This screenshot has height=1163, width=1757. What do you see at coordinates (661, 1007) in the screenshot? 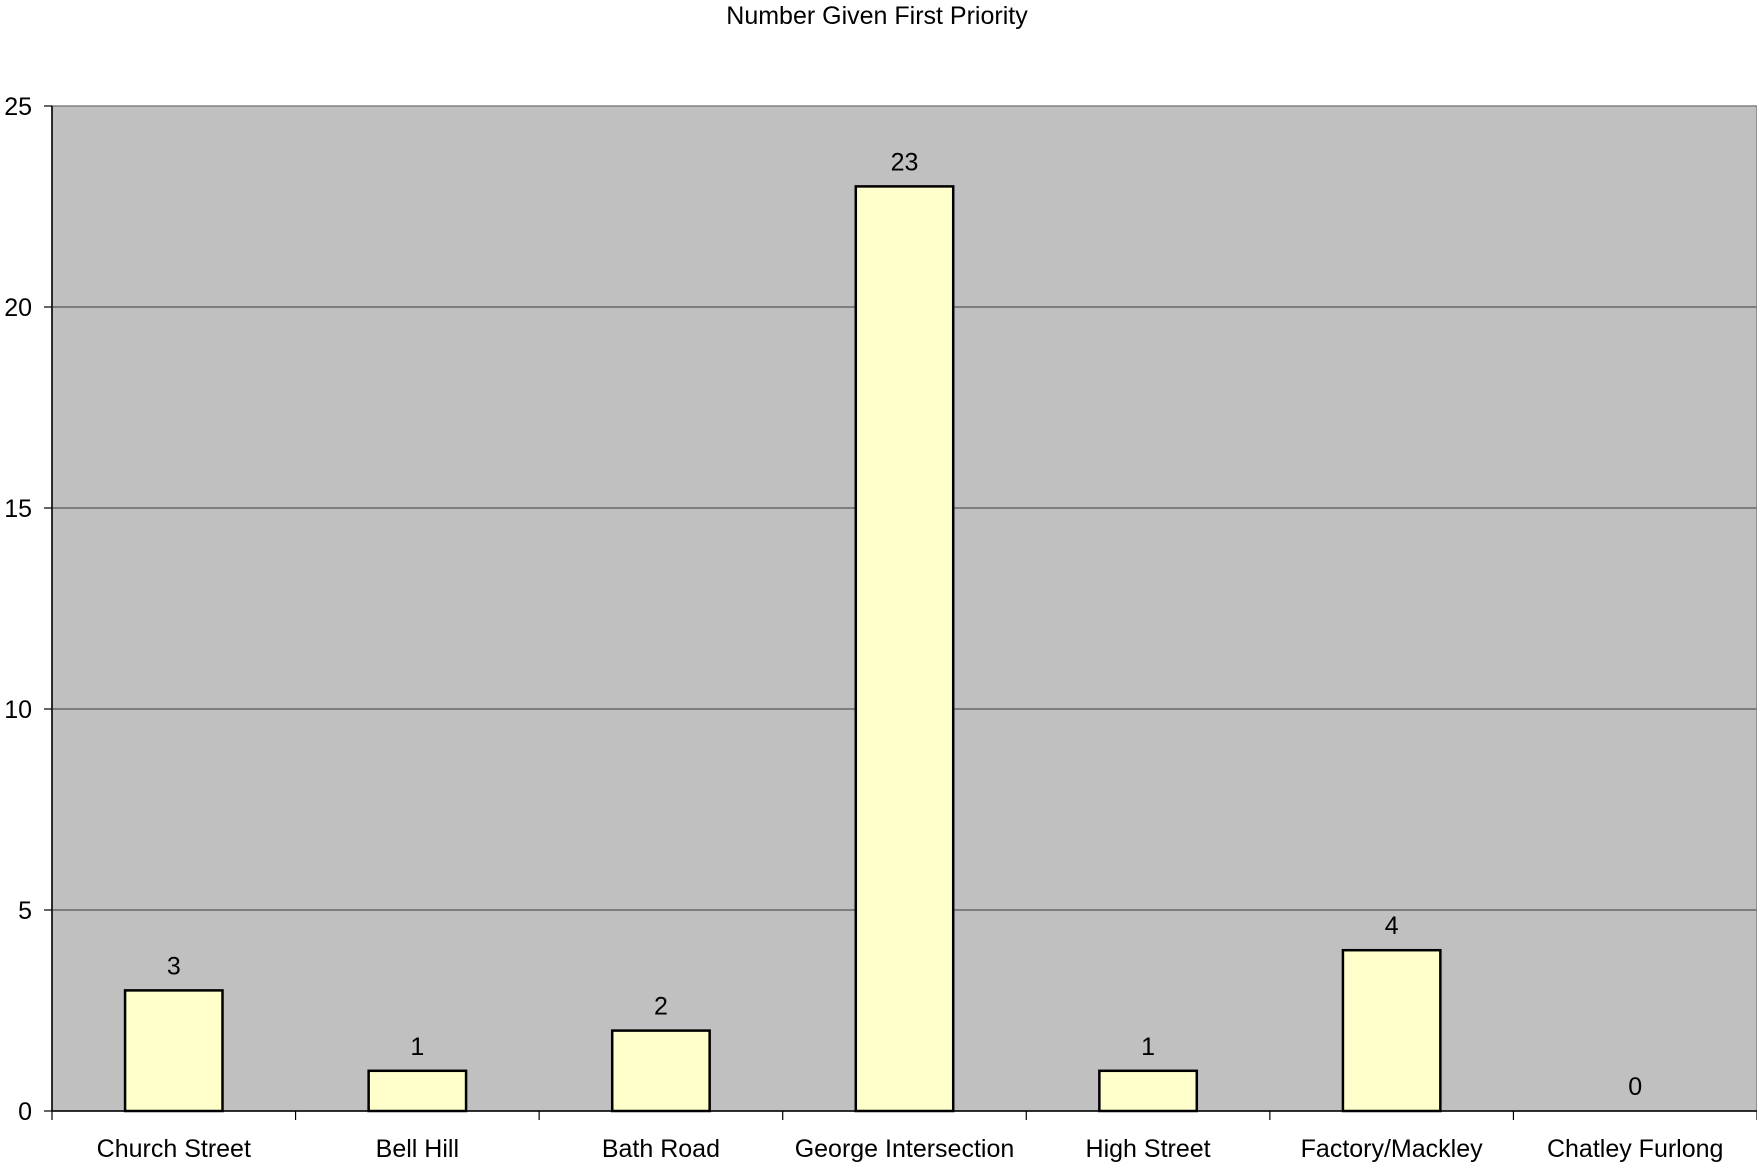
I see `data-label: 2` at bounding box center [661, 1007].